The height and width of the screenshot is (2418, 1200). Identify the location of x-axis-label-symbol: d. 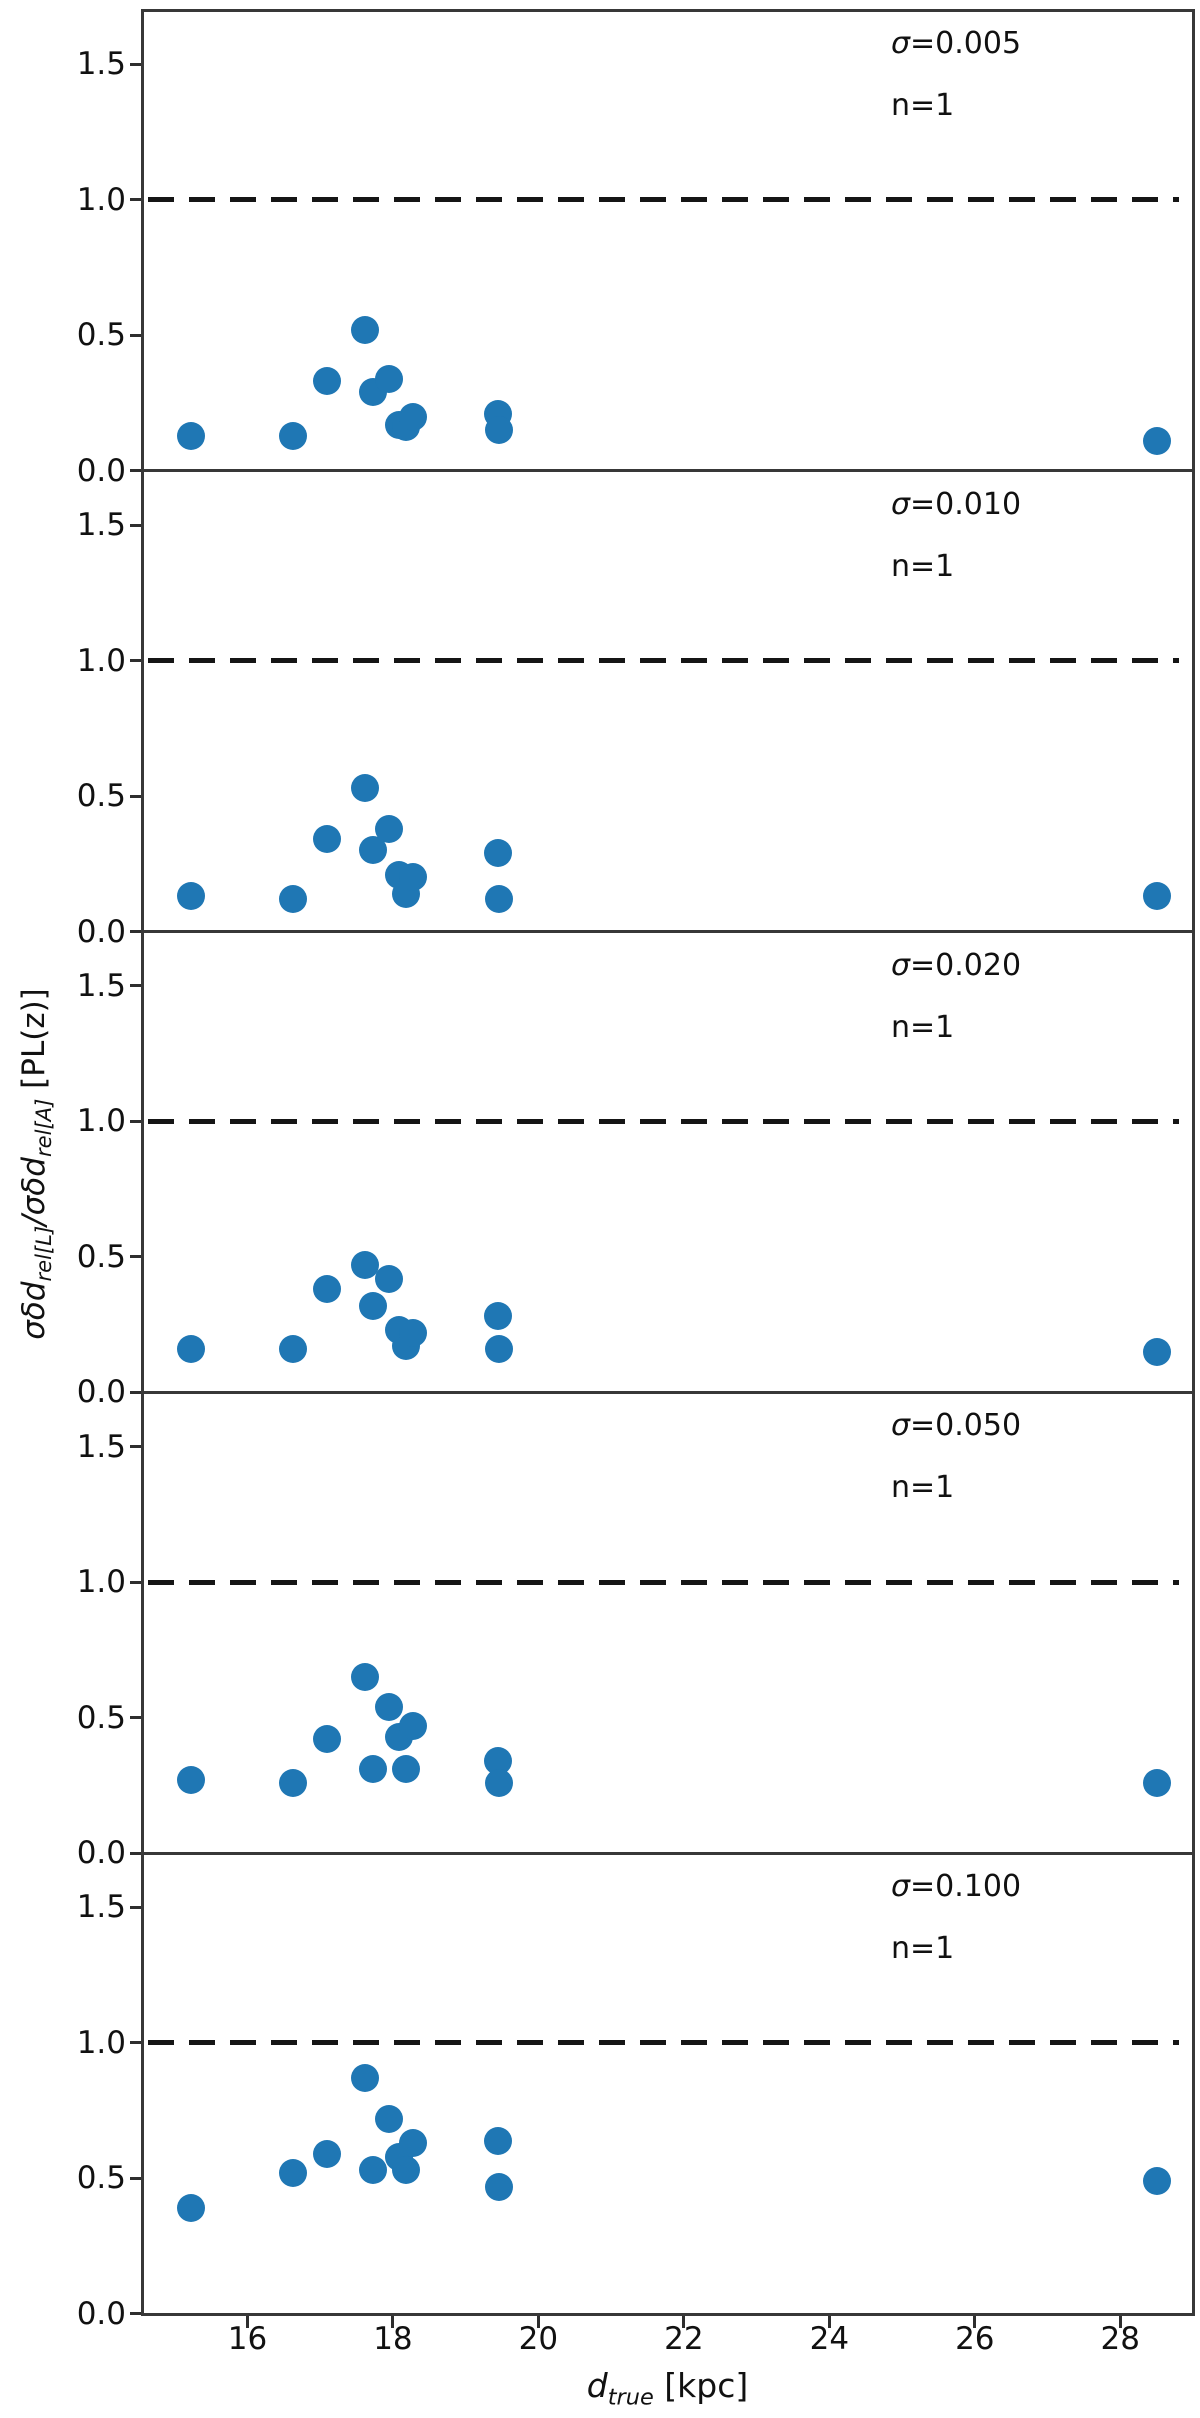
(597, 2385).